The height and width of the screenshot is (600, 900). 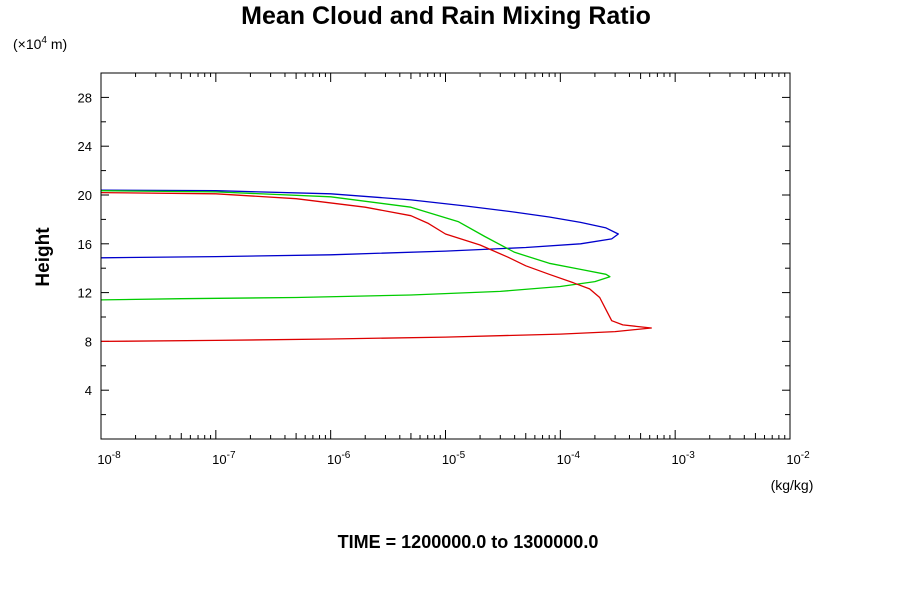 I want to click on time-range-footer: TIME = 1200000.0 to 1300000.0, so click(x=468, y=542).